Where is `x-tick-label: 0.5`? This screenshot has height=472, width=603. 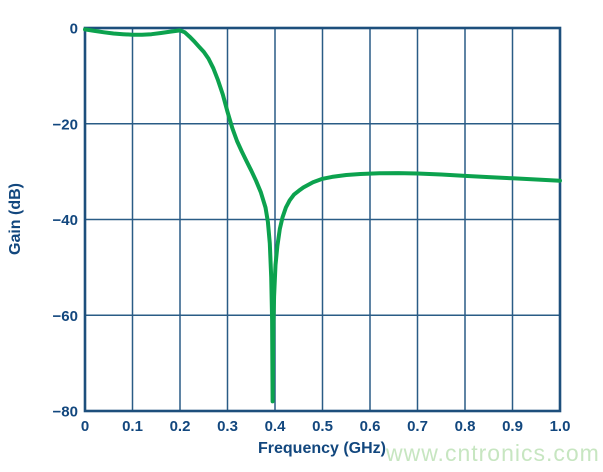 x-tick-label: 0.5 is located at coordinates (322, 426).